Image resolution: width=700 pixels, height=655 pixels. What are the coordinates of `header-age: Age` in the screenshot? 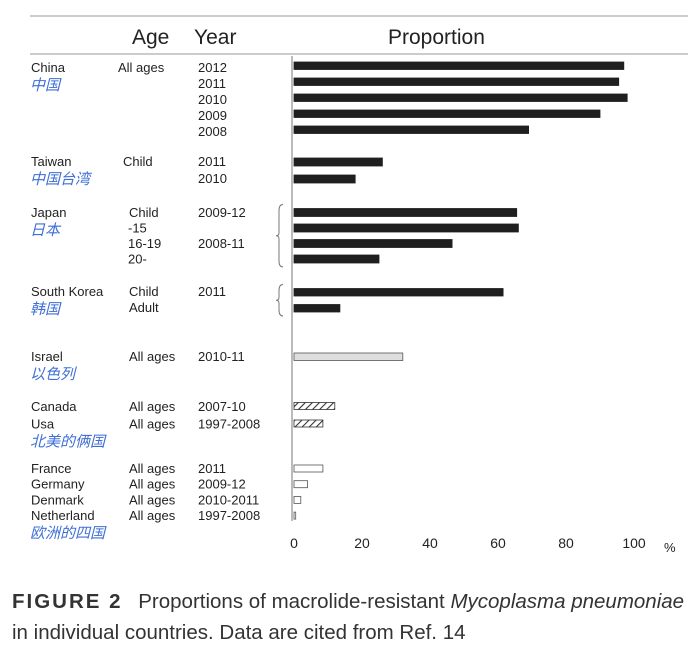 It's located at (150, 37).